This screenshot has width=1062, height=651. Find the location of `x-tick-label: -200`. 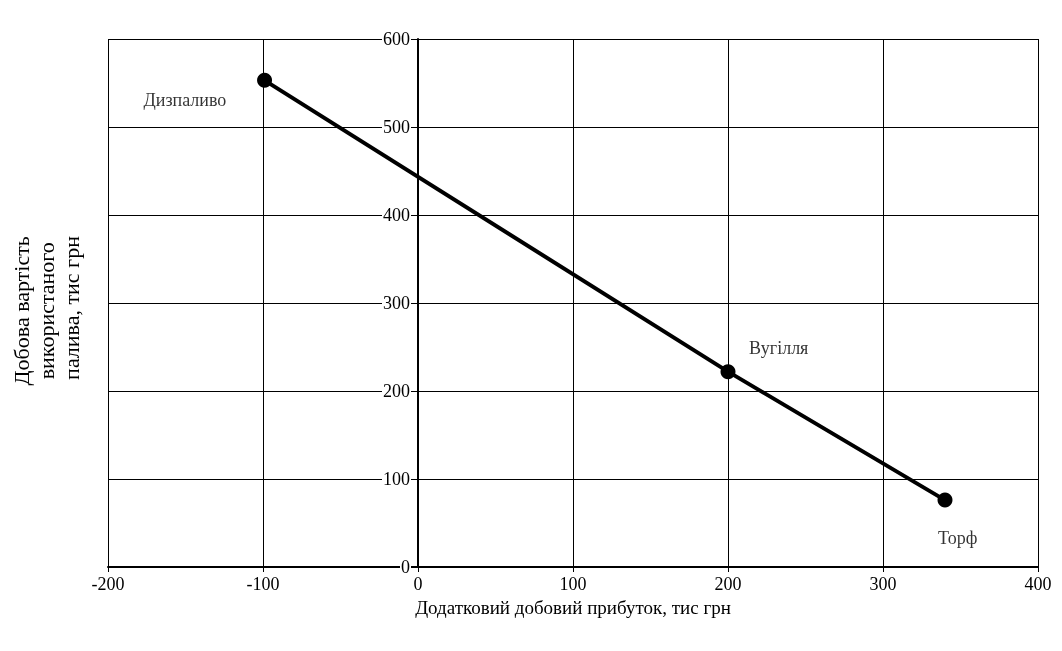

x-tick-label: -200 is located at coordinates (108, 584).